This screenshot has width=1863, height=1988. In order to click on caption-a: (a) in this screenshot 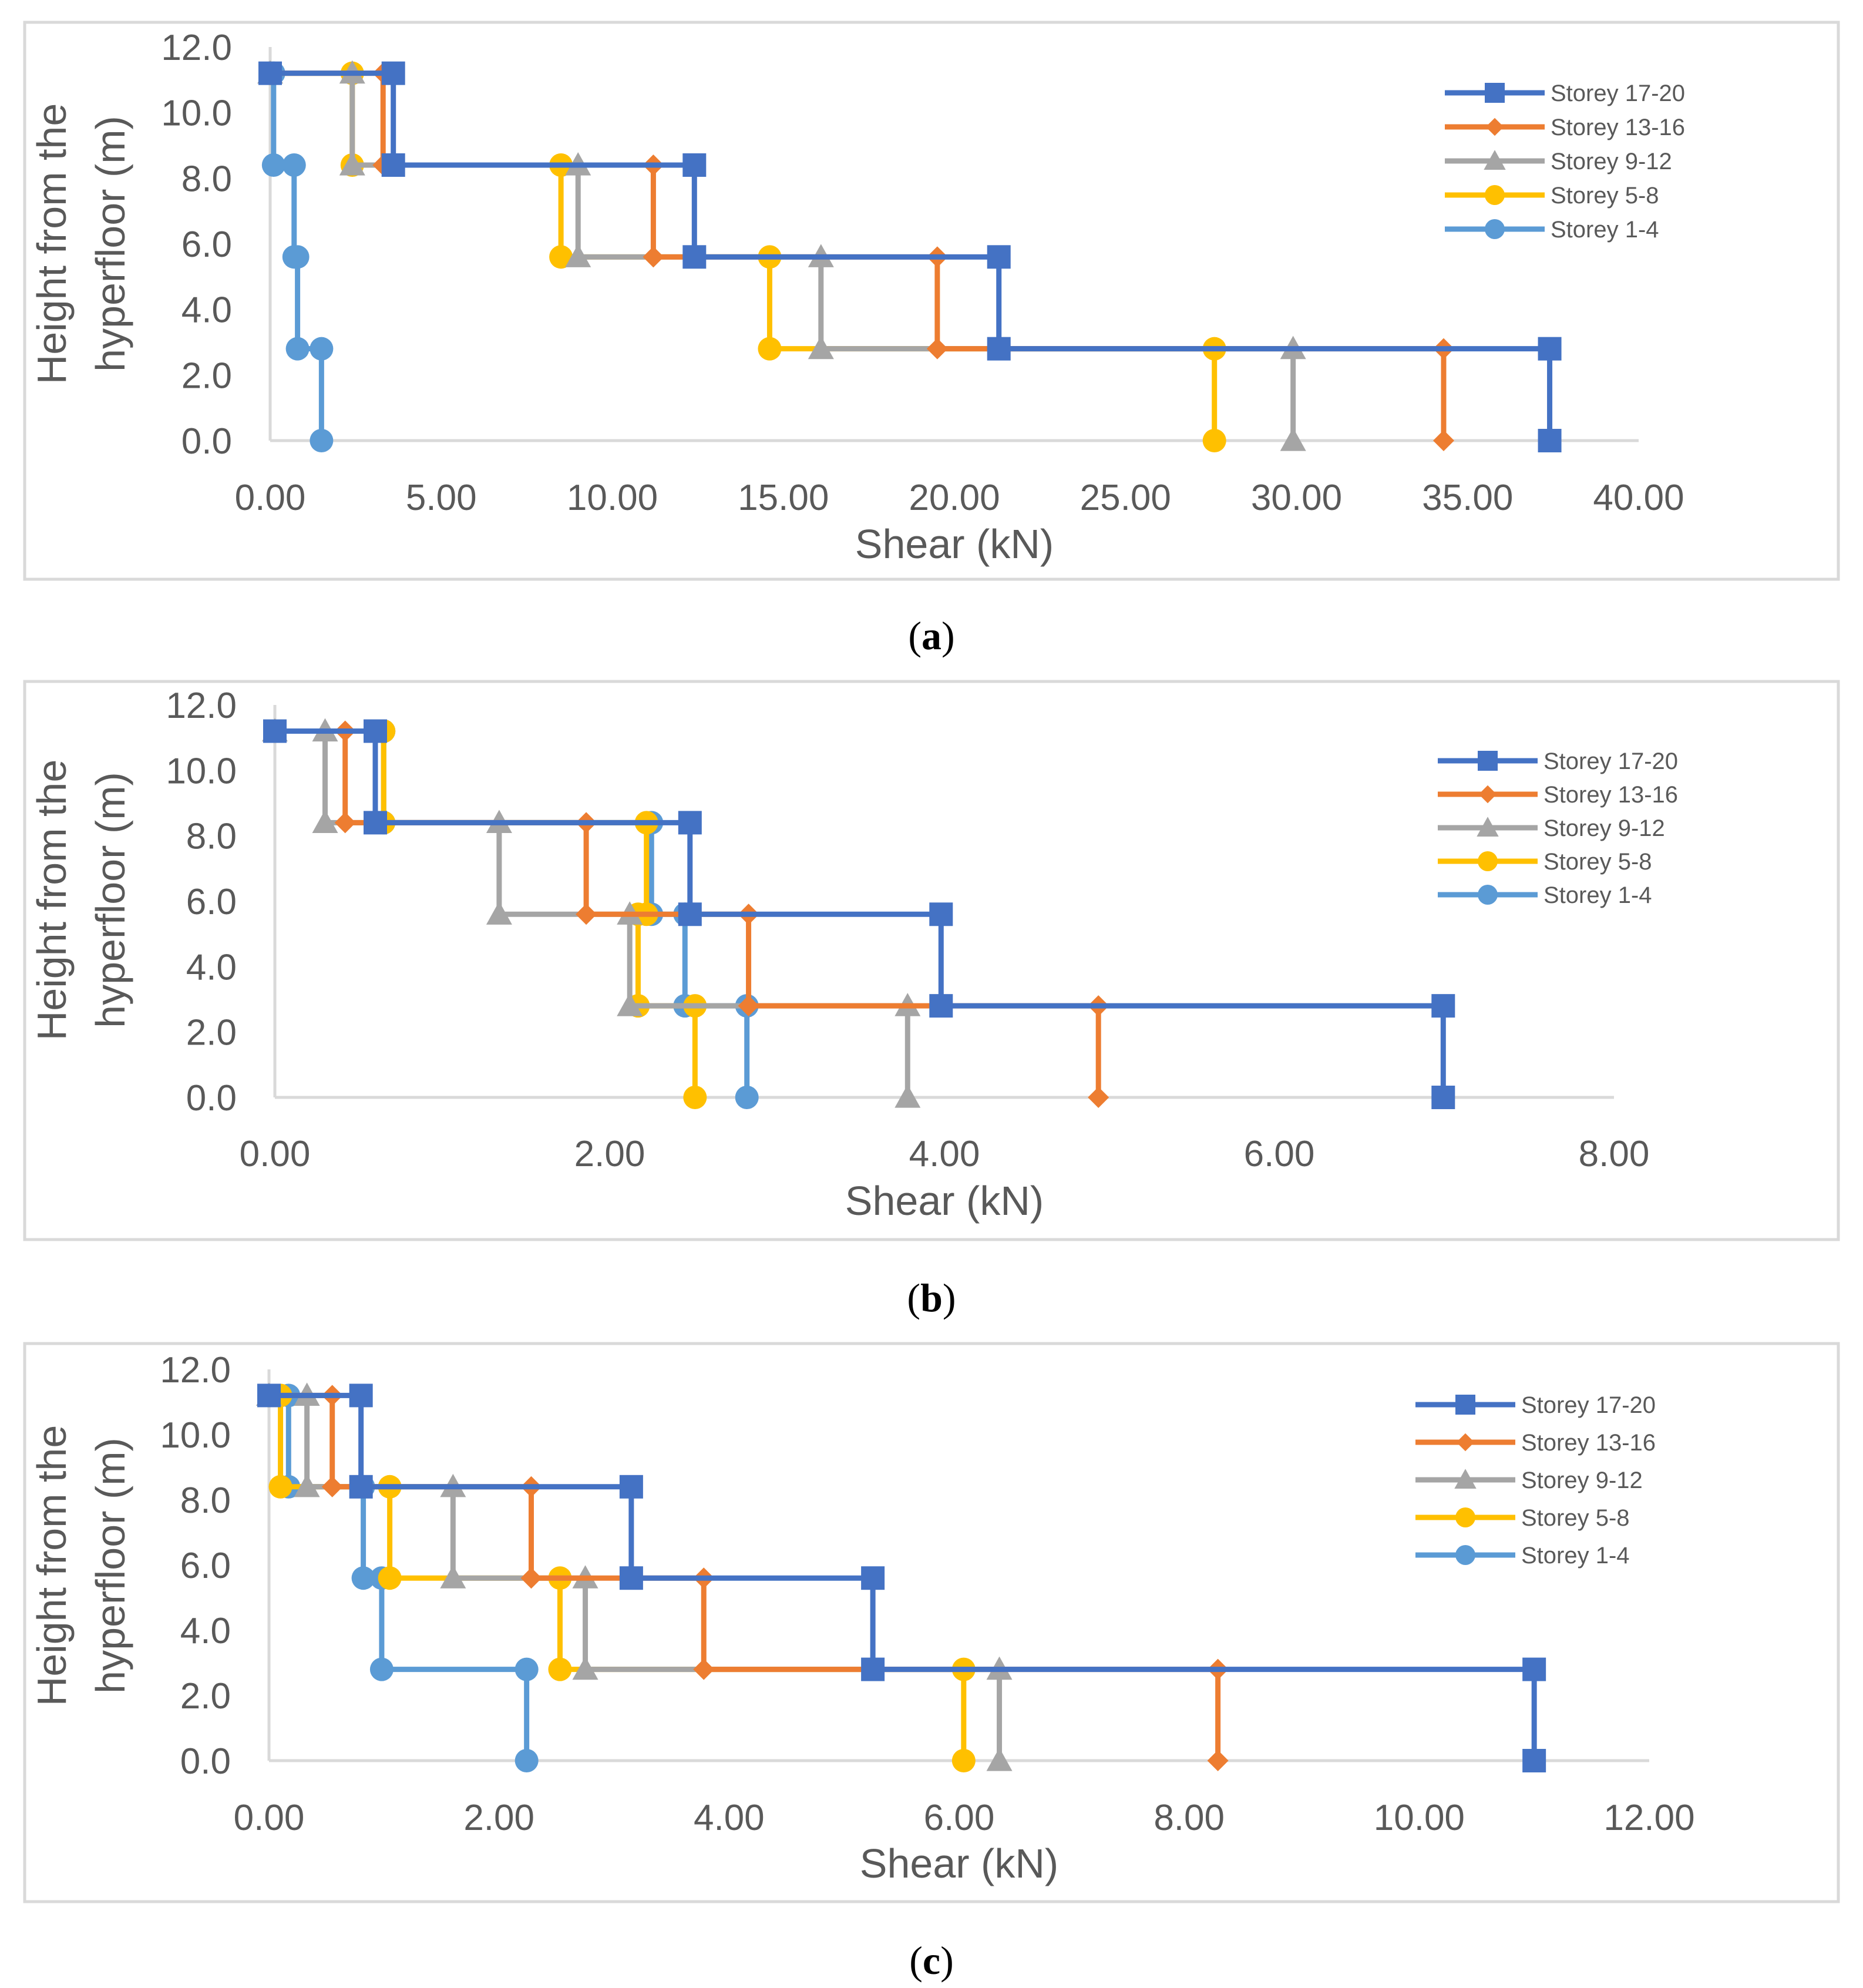, I will do `click(931, 635)`.